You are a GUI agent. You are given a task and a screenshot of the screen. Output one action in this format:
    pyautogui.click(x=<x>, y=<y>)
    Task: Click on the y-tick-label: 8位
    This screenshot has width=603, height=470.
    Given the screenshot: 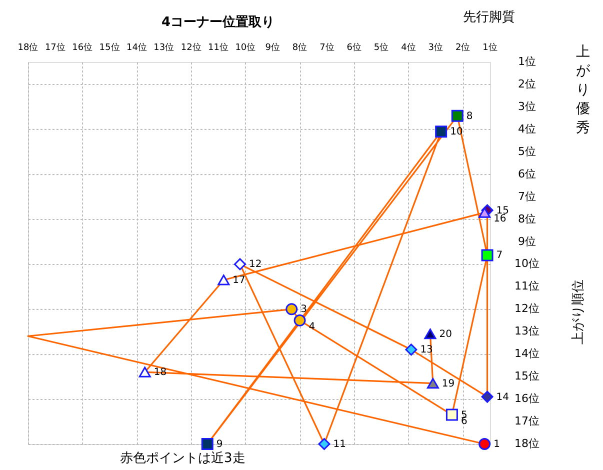 What is the action you would take?
    pyautogui.click(x=527, y=219)
    